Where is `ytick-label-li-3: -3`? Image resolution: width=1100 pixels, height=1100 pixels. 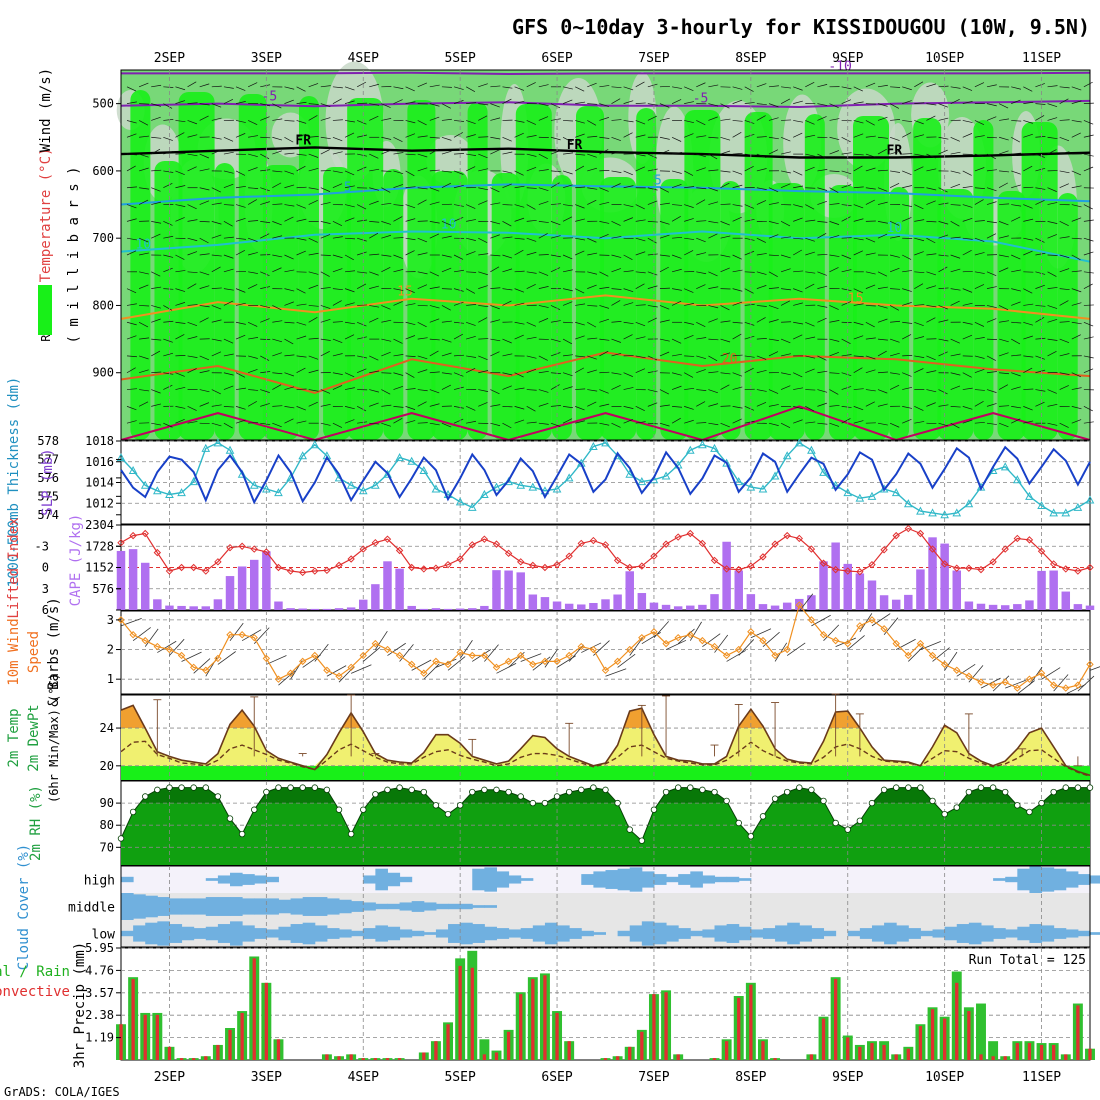
ytick-label-li-3: -3 is located at coordinates (42, 546).